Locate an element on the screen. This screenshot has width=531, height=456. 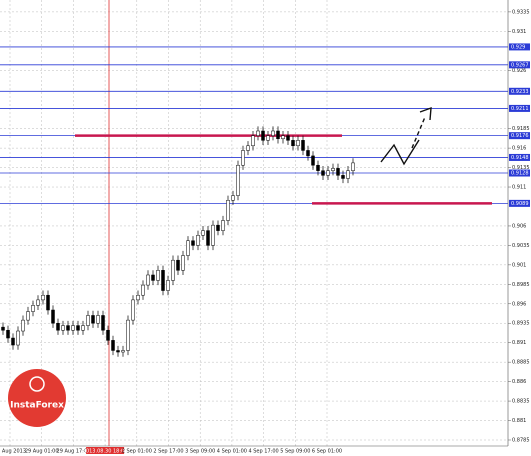
logo: InstaForex is located at coordinates (37, 398).